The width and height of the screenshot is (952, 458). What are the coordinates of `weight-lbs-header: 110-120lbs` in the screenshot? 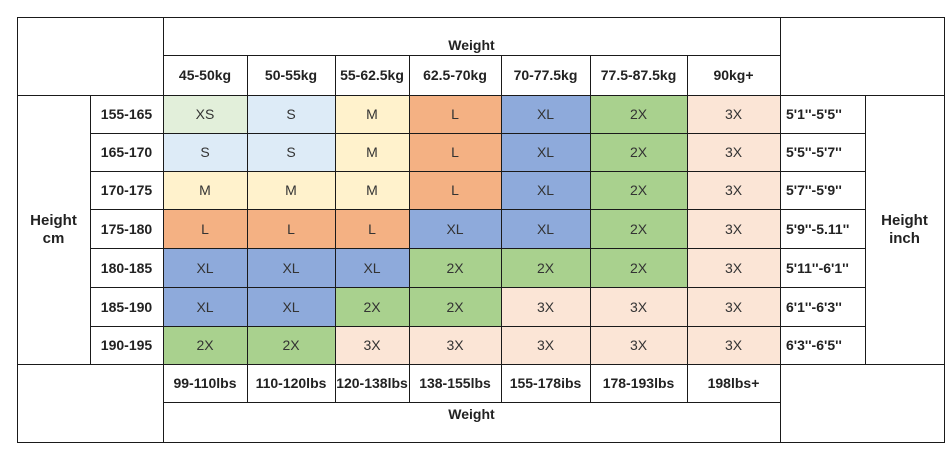 It's located at (291, 383).